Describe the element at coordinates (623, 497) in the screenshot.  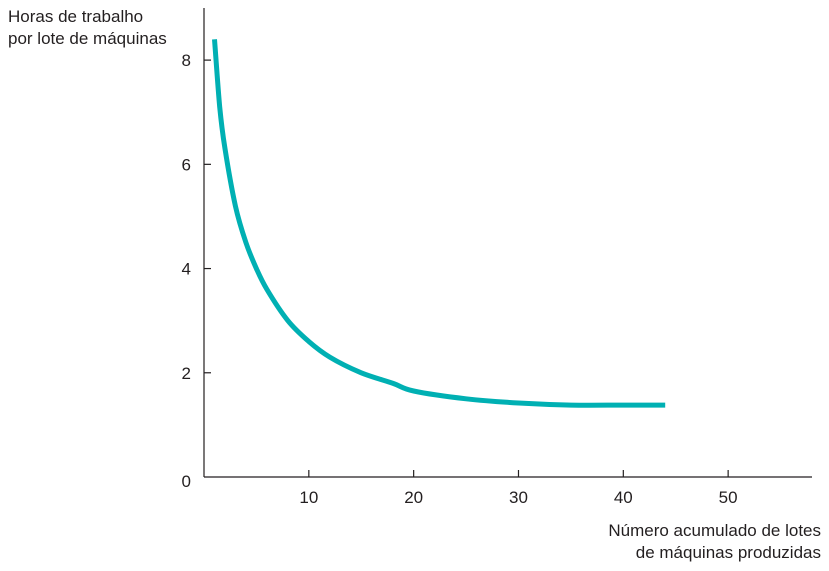
I see `x-tick-label: 40` at that location.